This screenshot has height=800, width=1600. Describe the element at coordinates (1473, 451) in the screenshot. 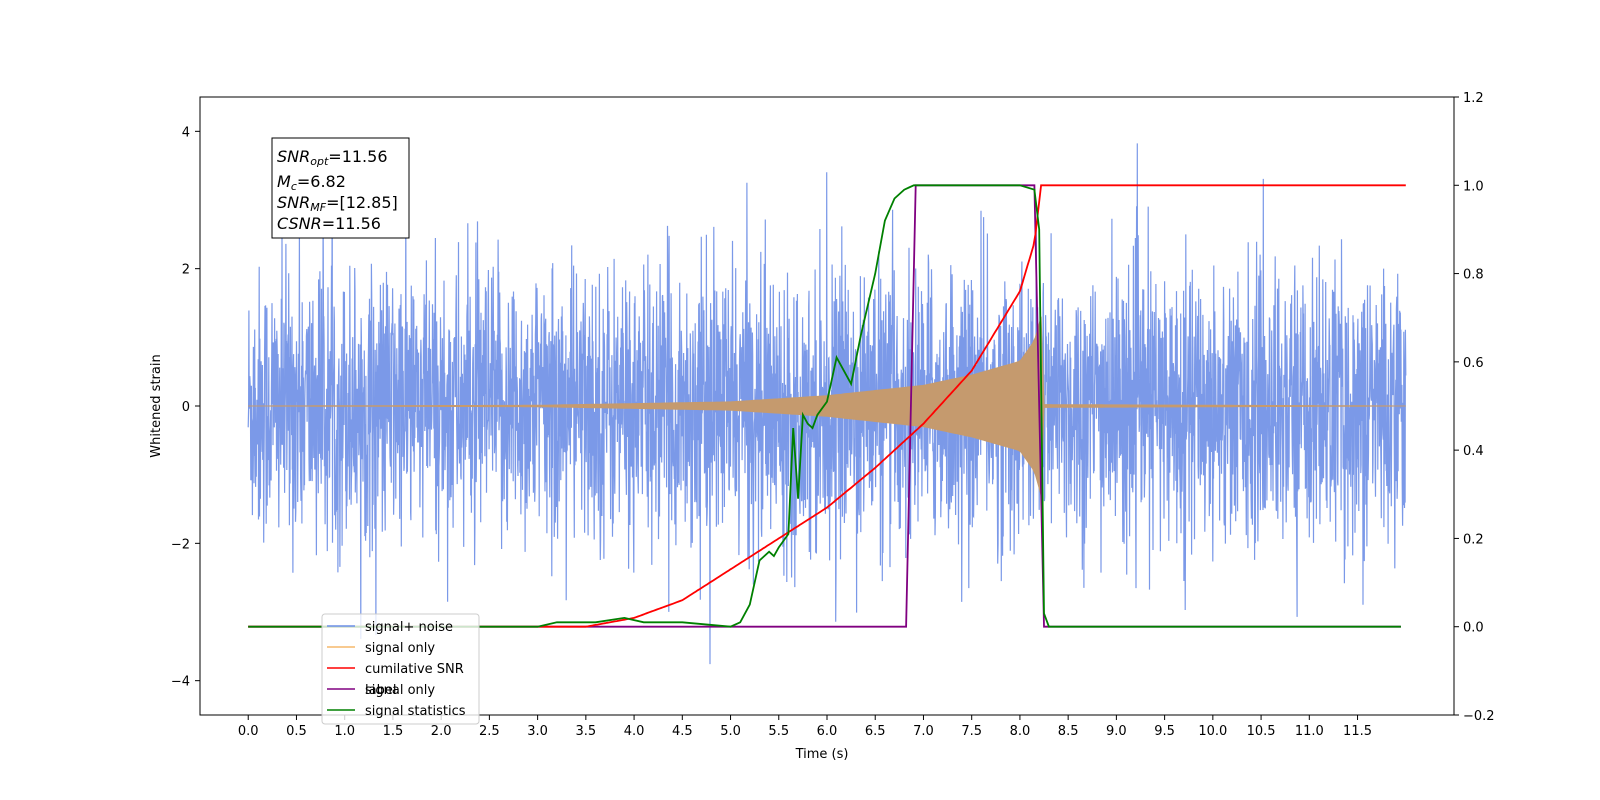

I see `y2-tick-label: 0.4` at that location.